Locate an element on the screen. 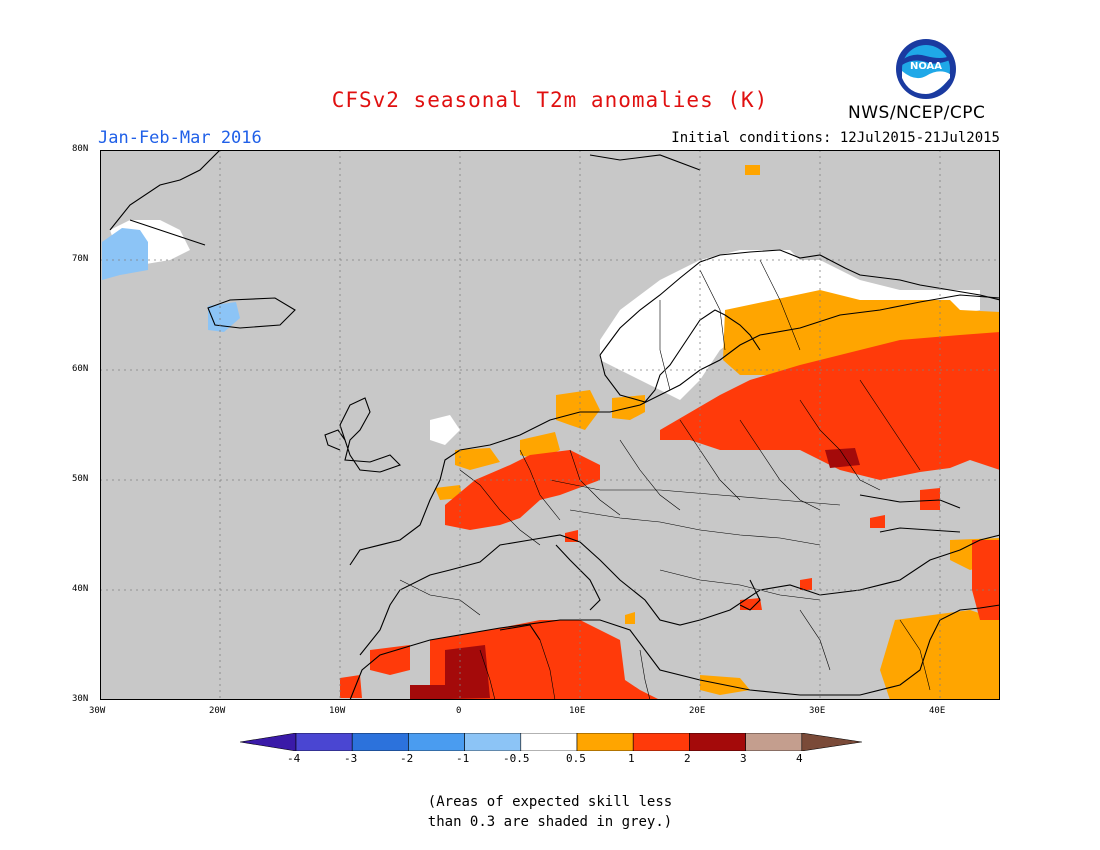 Image resolution: width=1100 pixels, height=850 pixels. agency-label: NWS/NCEP/CPC is located at coordinates (917, 113).